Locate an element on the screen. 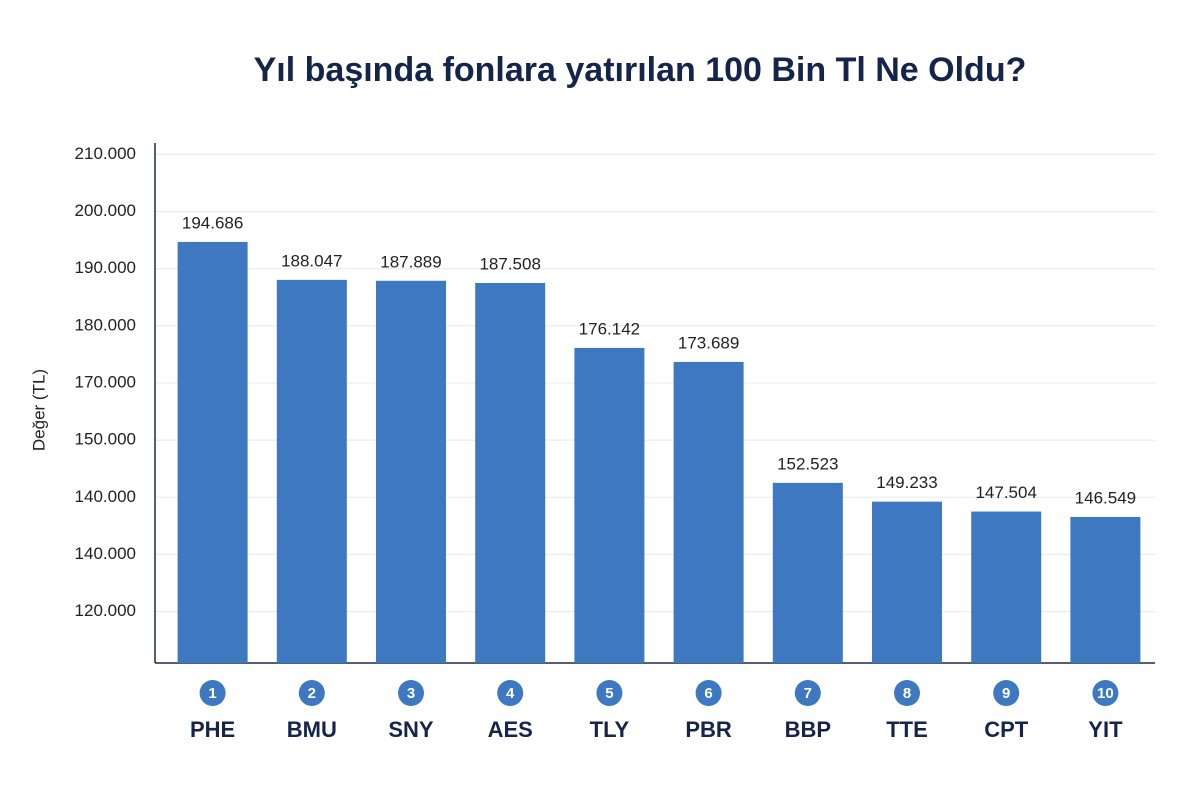 This screenshot has height=800, width=1200. y-tick-label: 170.000 is located at coordinates (105, 381).